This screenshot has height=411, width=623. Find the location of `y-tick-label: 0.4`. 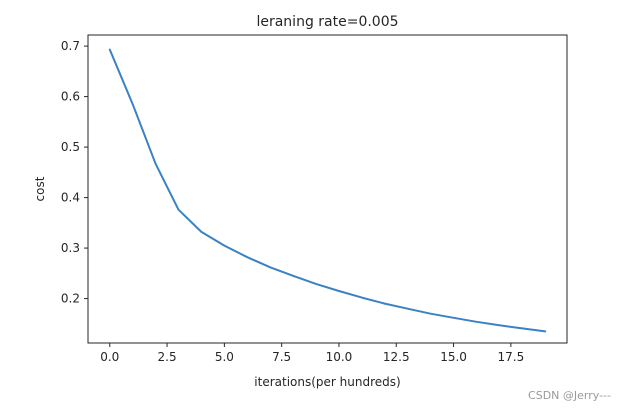

y-tick-label: 0.4 is located at coordinates (70, 198).